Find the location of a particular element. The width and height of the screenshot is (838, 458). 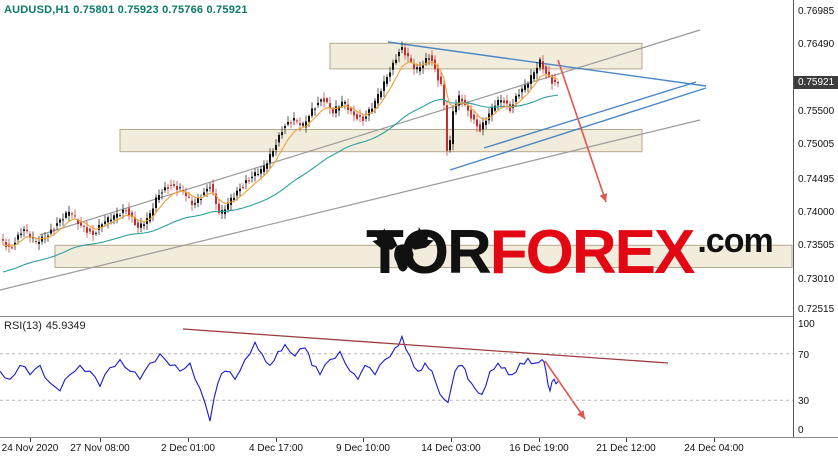

time-axis-label: 14 Dec 03:00 is located at coordinates (451, 448).